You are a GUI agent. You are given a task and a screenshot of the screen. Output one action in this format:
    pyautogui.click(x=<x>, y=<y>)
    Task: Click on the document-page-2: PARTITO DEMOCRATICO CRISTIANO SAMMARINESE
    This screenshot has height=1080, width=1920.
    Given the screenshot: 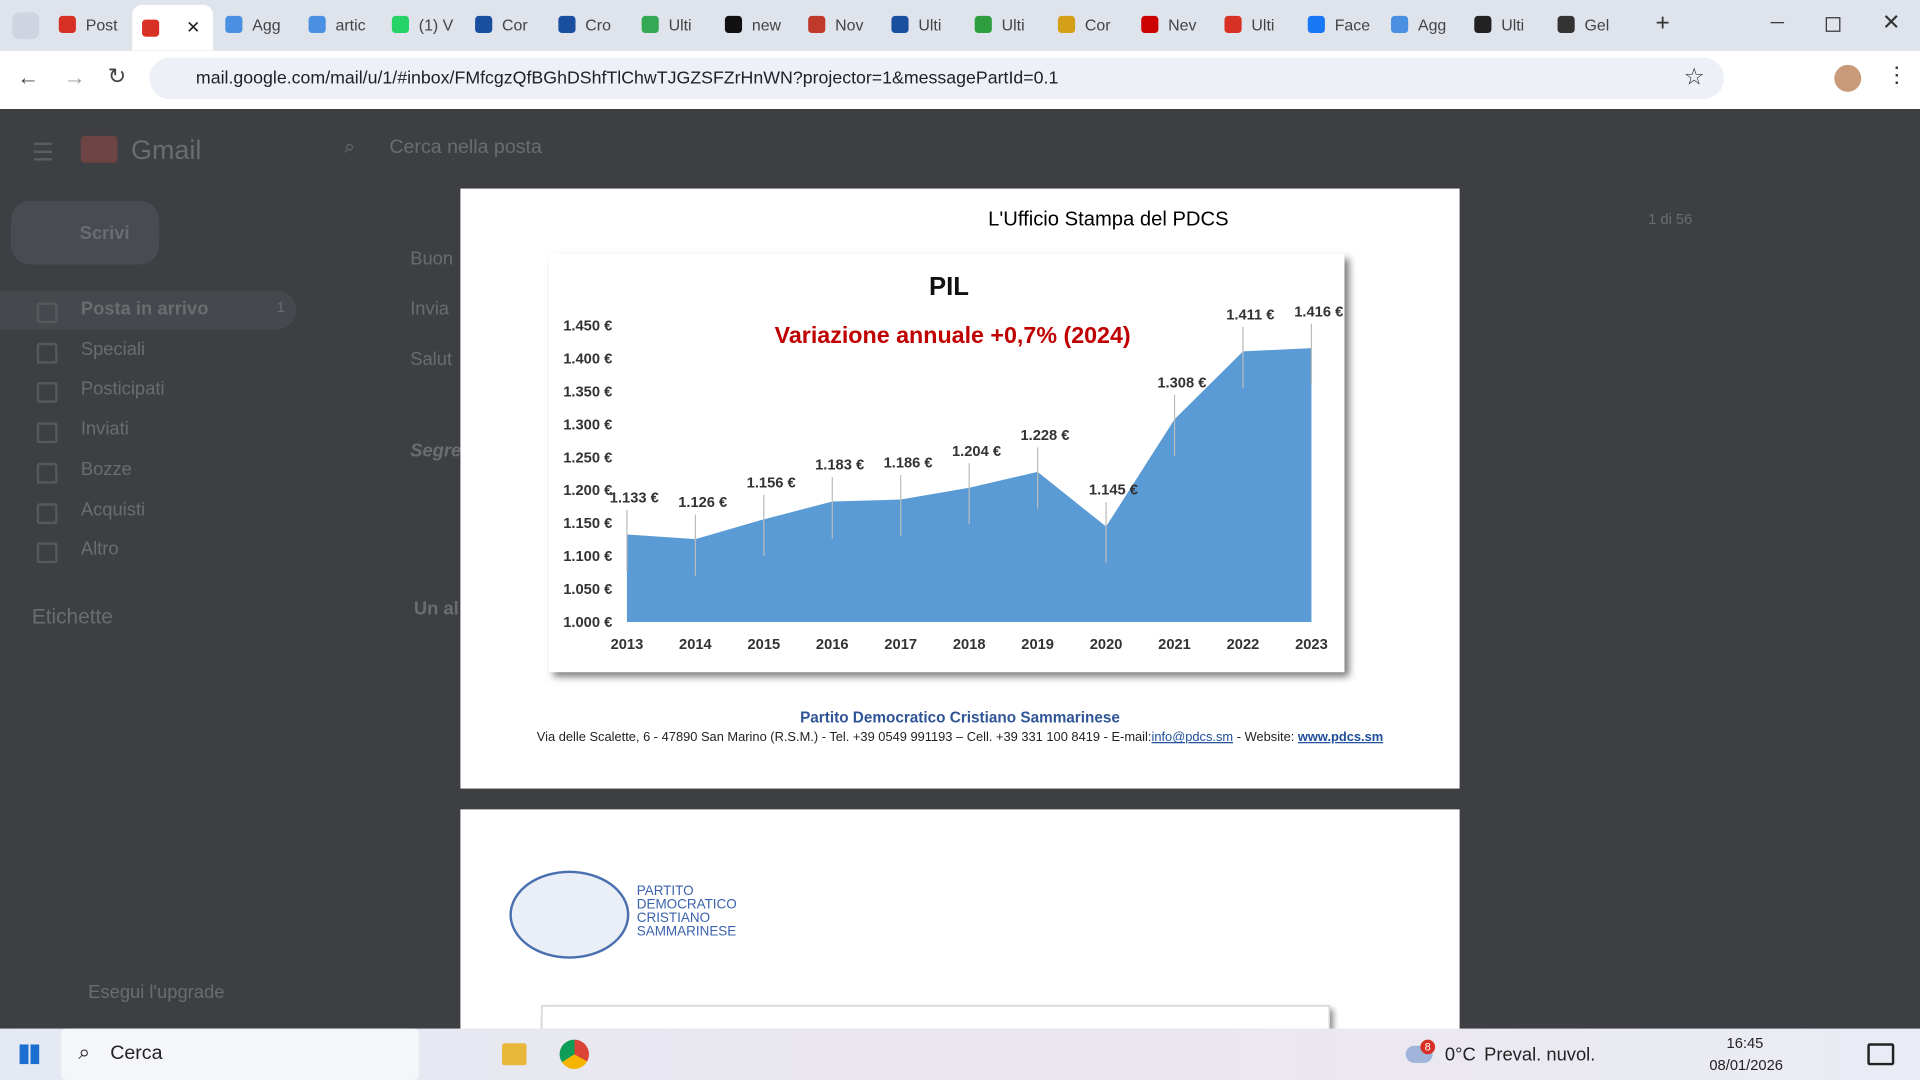 What is the action you would take?
    pyautogui.click(x=960, y=927)
    